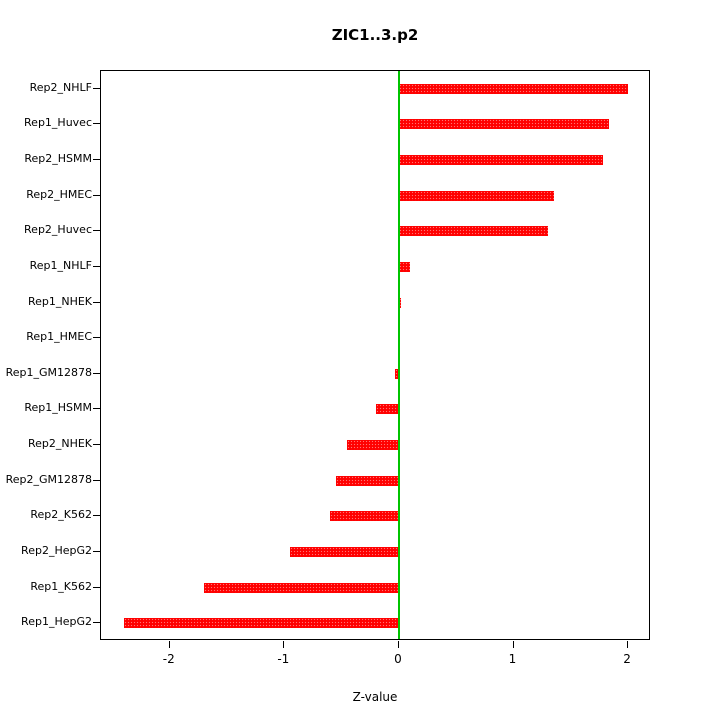 The height and width of the screenshot is (720, 720). I want to click on bar-Rep2_K562, so click(364, 516).